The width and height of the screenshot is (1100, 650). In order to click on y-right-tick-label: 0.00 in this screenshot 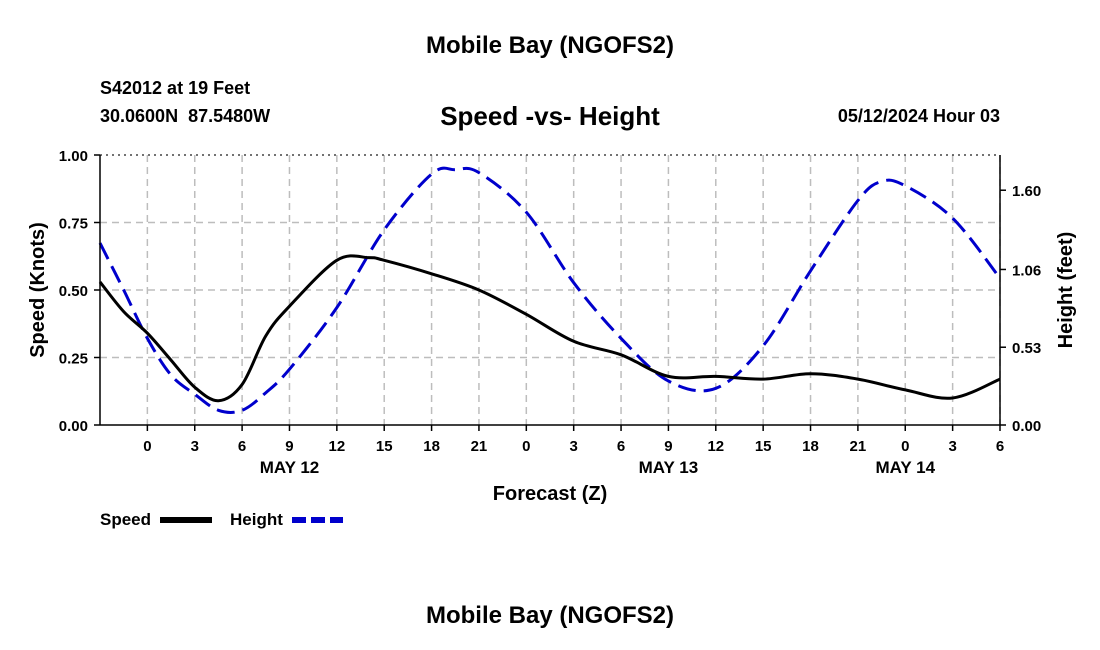, I will do `click(1026, 426)`.